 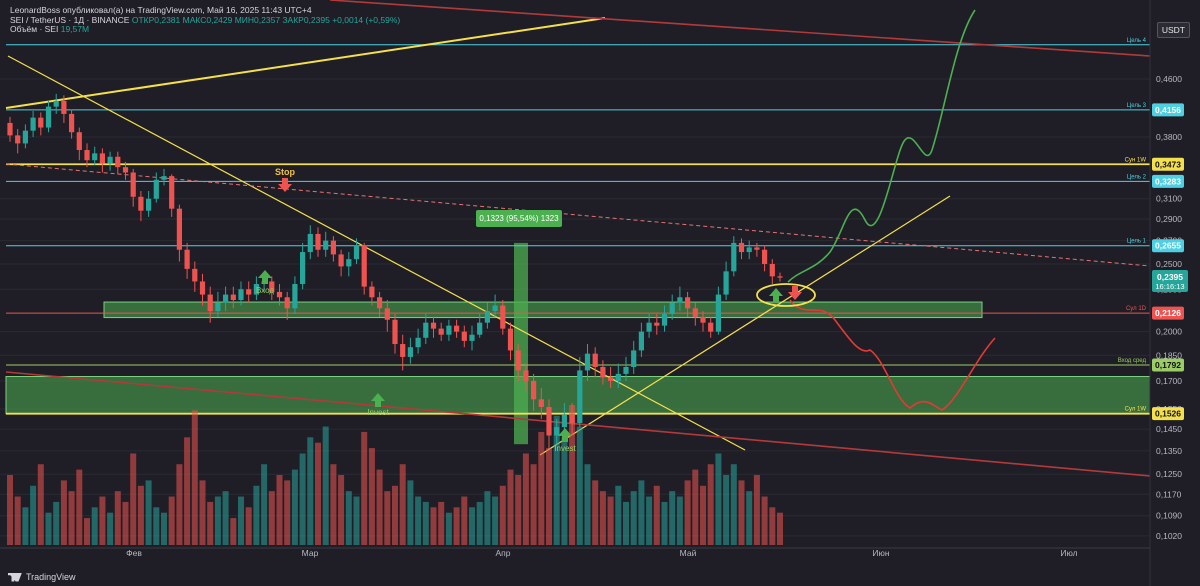 What do you see at coordinates (1169, 332) in the screenshot?
I see `y-tick-label: 0,2000` at bounding box center [1169, 332].